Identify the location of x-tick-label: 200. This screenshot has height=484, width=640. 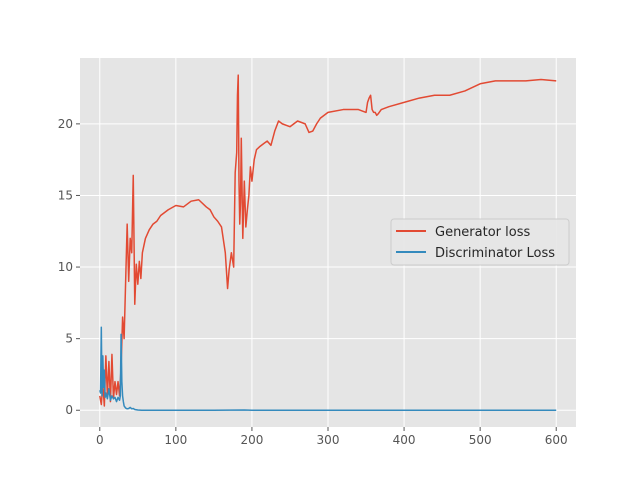
(251, 440).